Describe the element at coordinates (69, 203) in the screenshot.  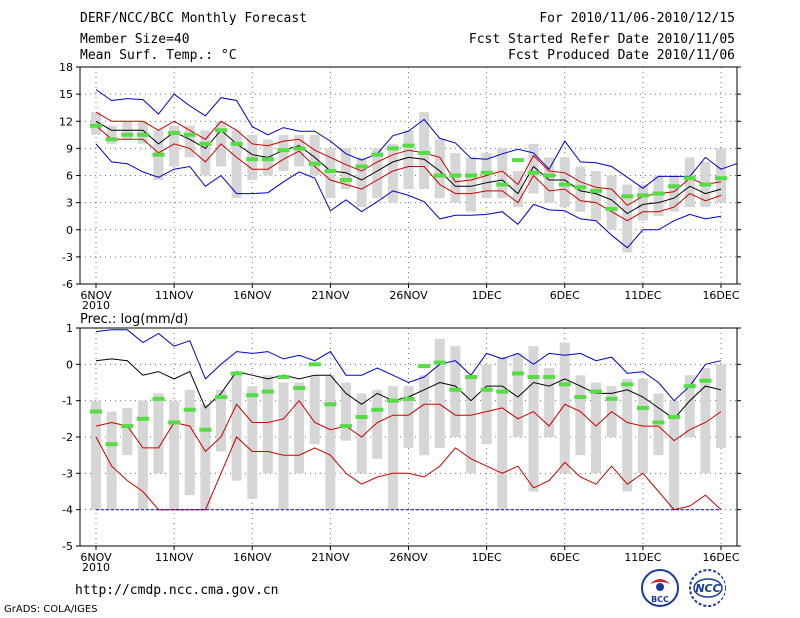
I see `y-tick-label: 3` at that location.